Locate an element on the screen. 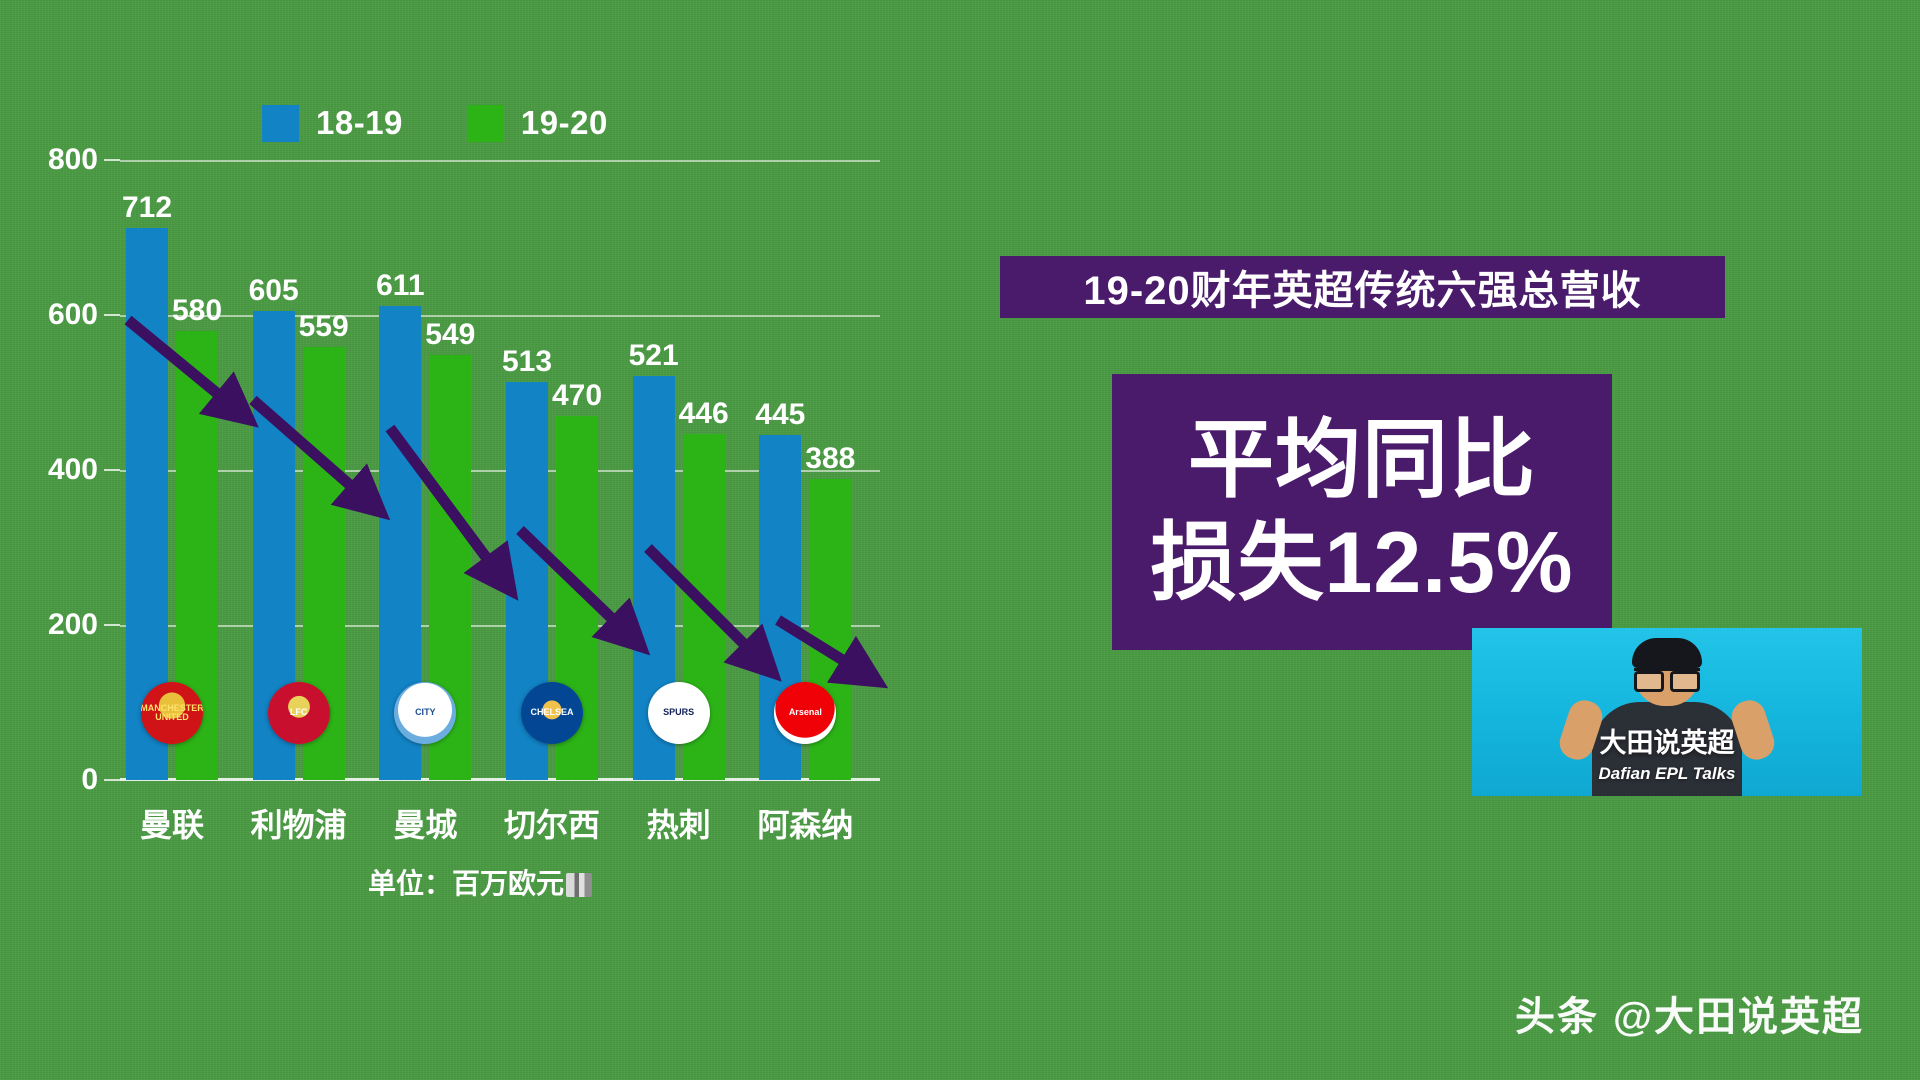  headline-band: 19-20财年英超传统六强总营收 is located at coordinates (1362, 287).